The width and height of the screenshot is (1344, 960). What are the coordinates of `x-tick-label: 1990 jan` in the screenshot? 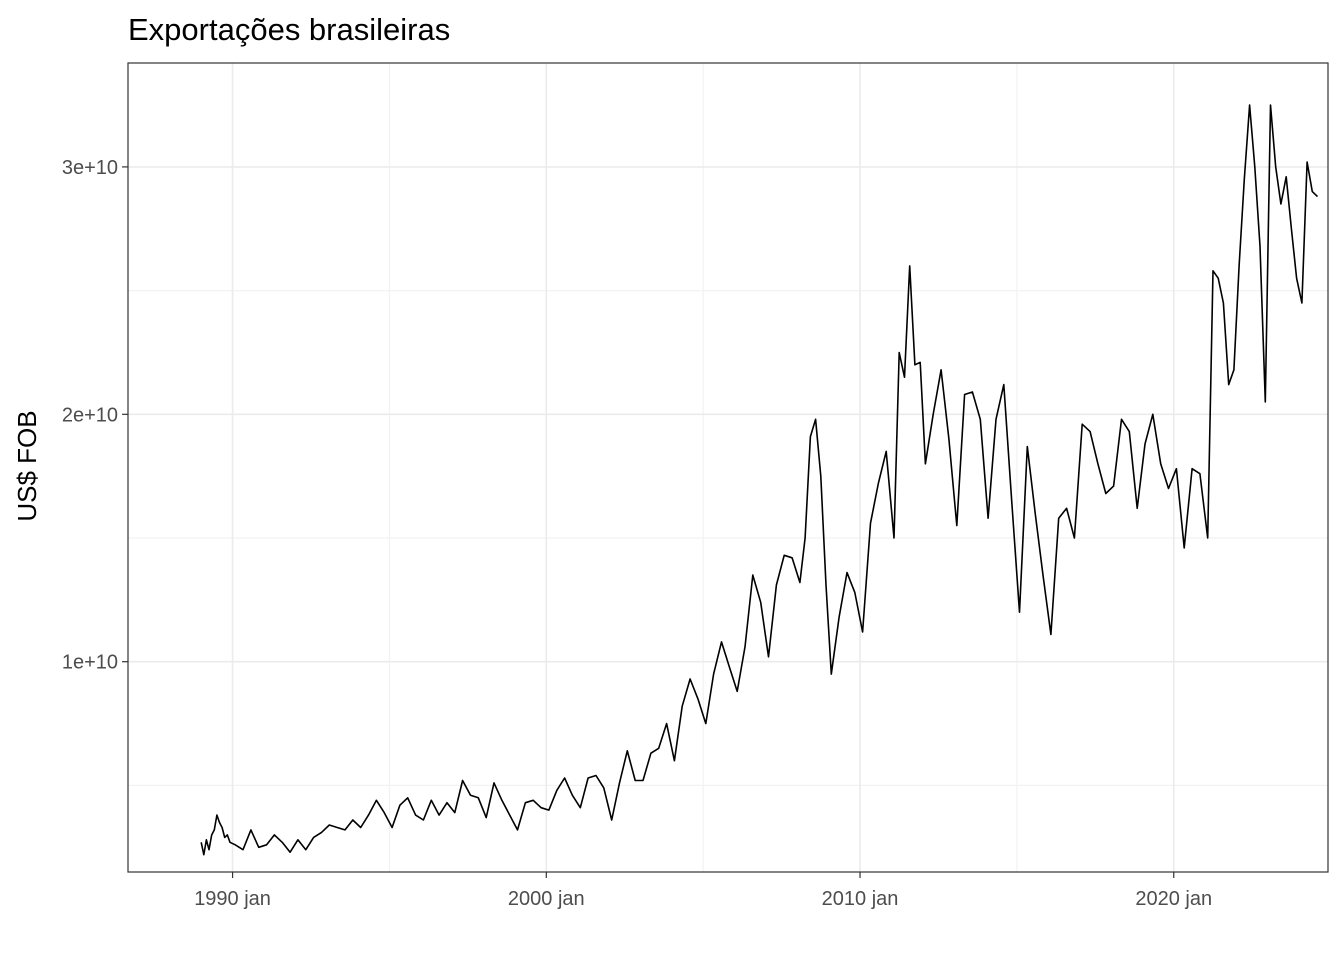 It's located at (232, 899).